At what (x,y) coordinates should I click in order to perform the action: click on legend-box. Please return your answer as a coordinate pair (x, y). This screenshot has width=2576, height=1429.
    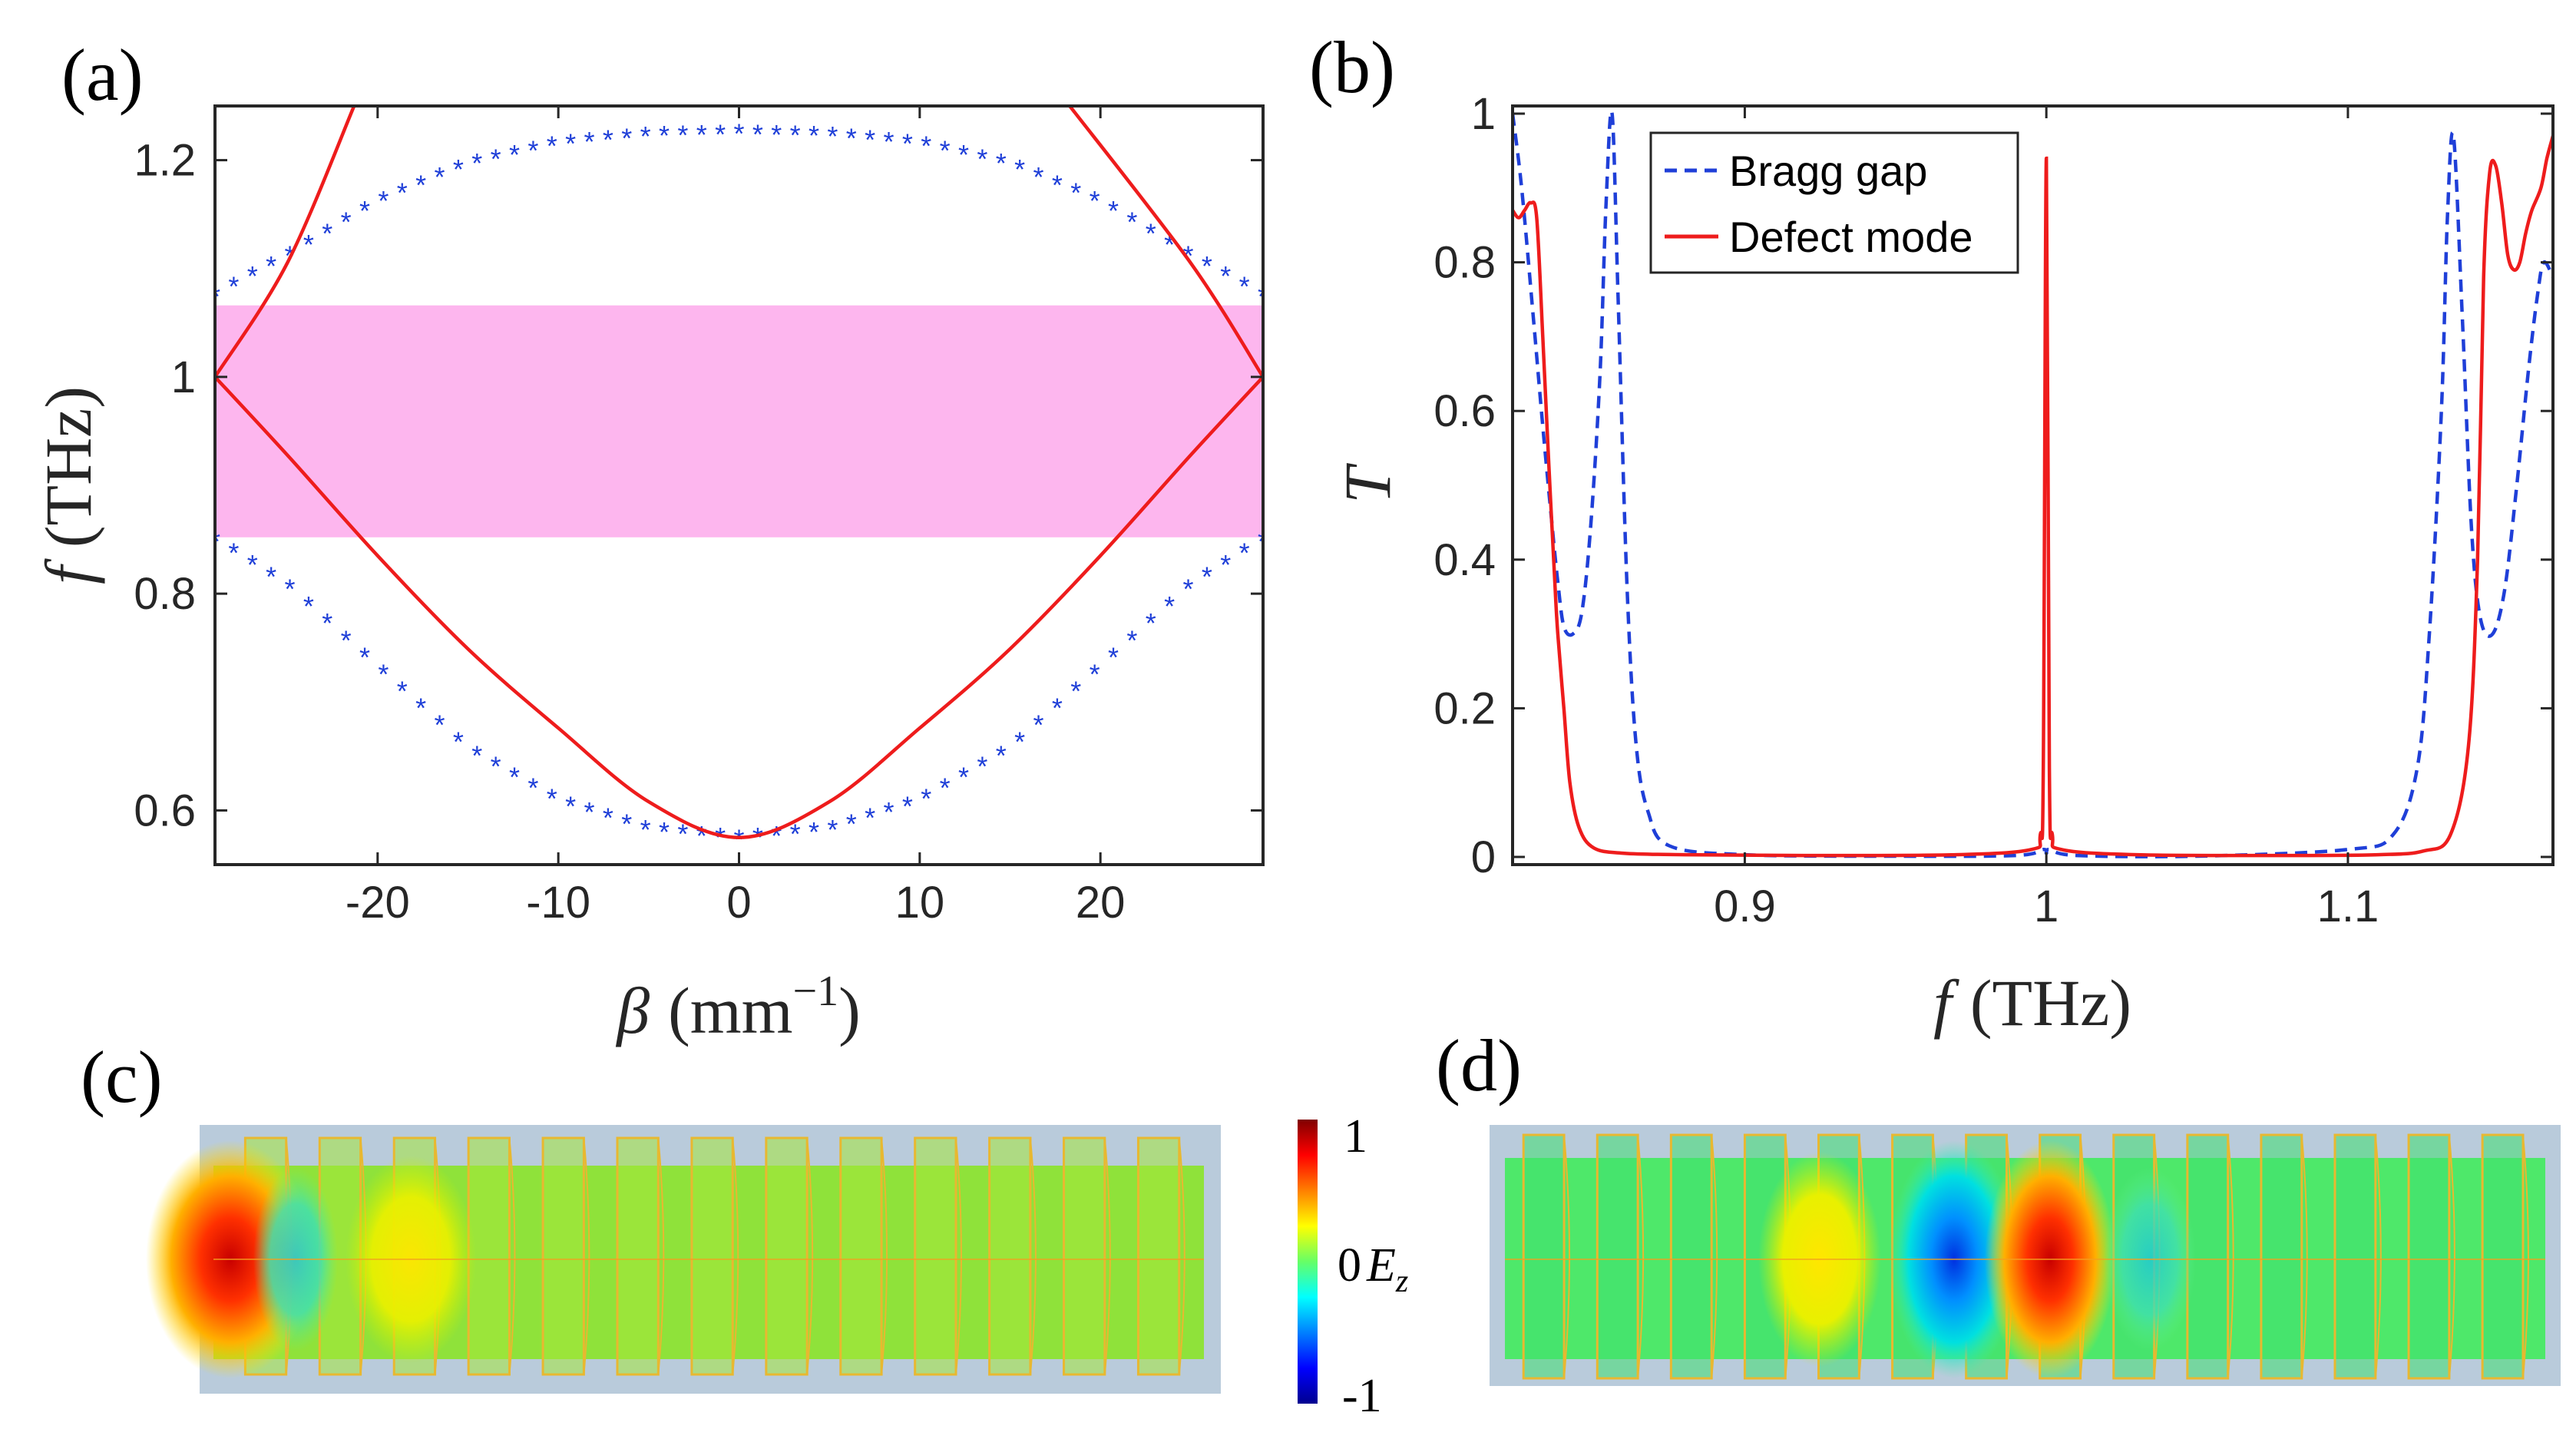
    Looking at the image, I should click on (1834, 202).